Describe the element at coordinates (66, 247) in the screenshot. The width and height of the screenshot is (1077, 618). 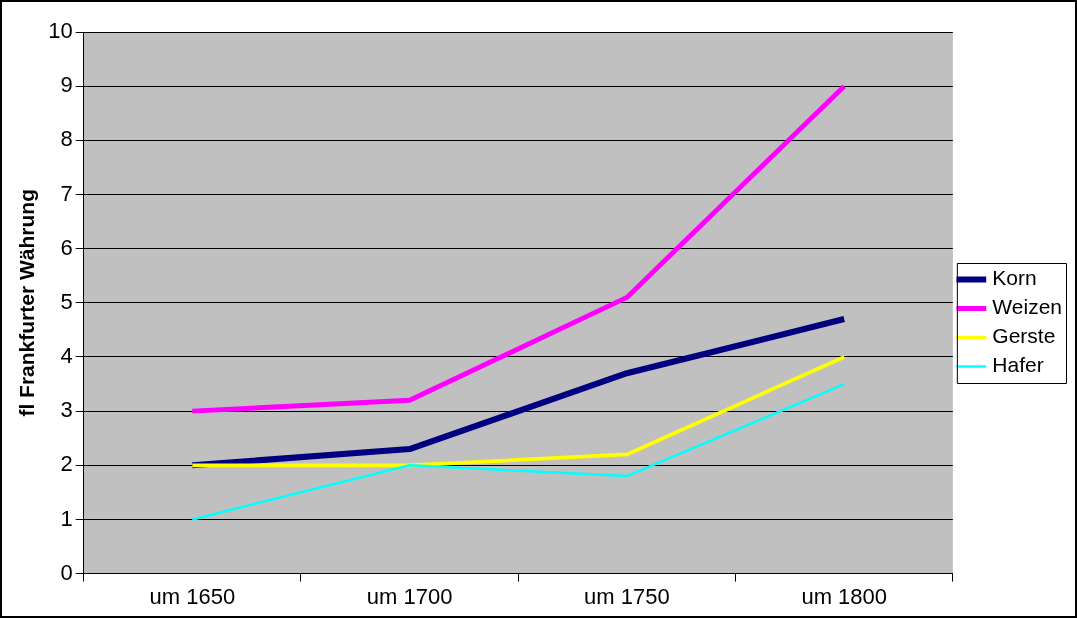
I see `y-tick-label: 6` at that location.